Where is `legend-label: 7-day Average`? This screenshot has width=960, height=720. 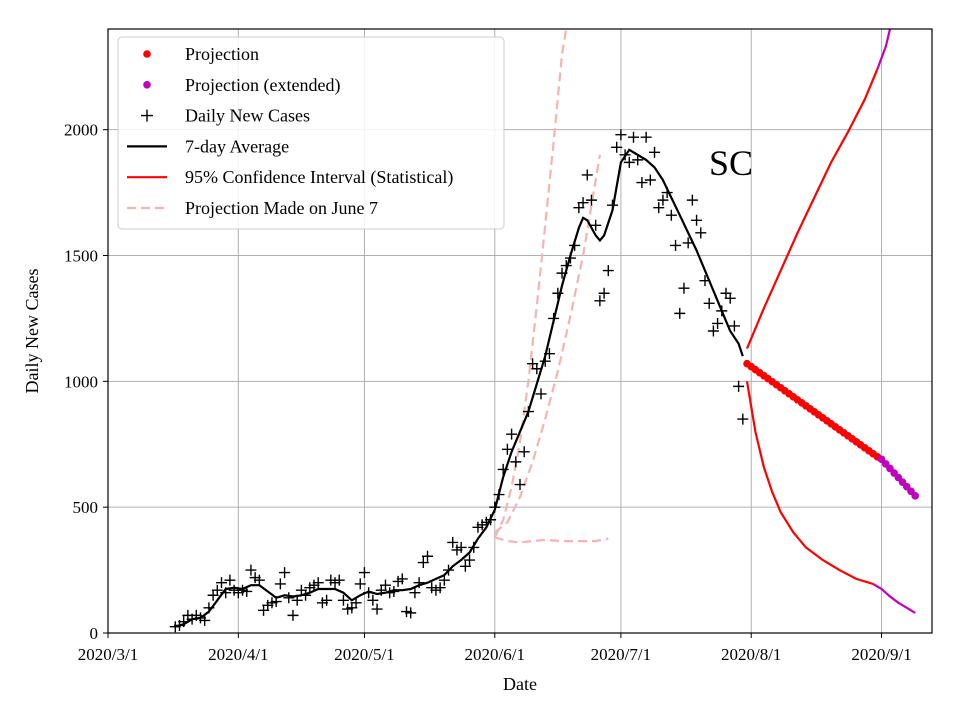
legend-label: 7-day Average is located at coordinates (237, 146).